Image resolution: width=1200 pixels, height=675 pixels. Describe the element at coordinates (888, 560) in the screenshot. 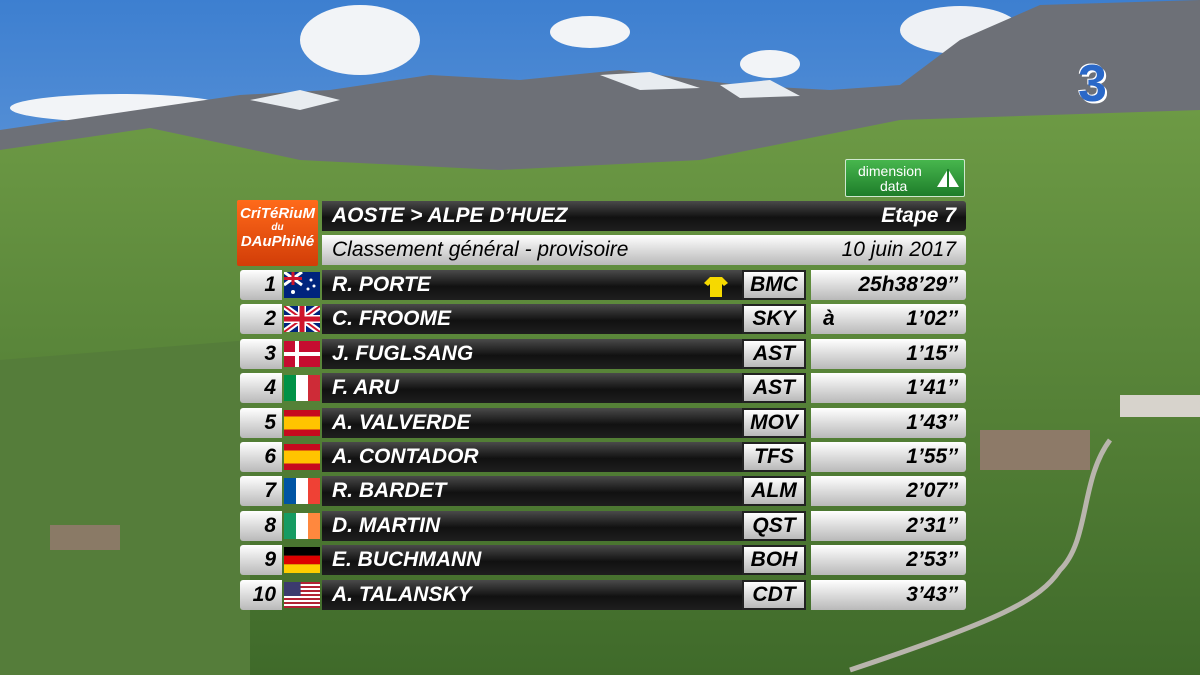

I see `time-box: 2’53’’` at that location.